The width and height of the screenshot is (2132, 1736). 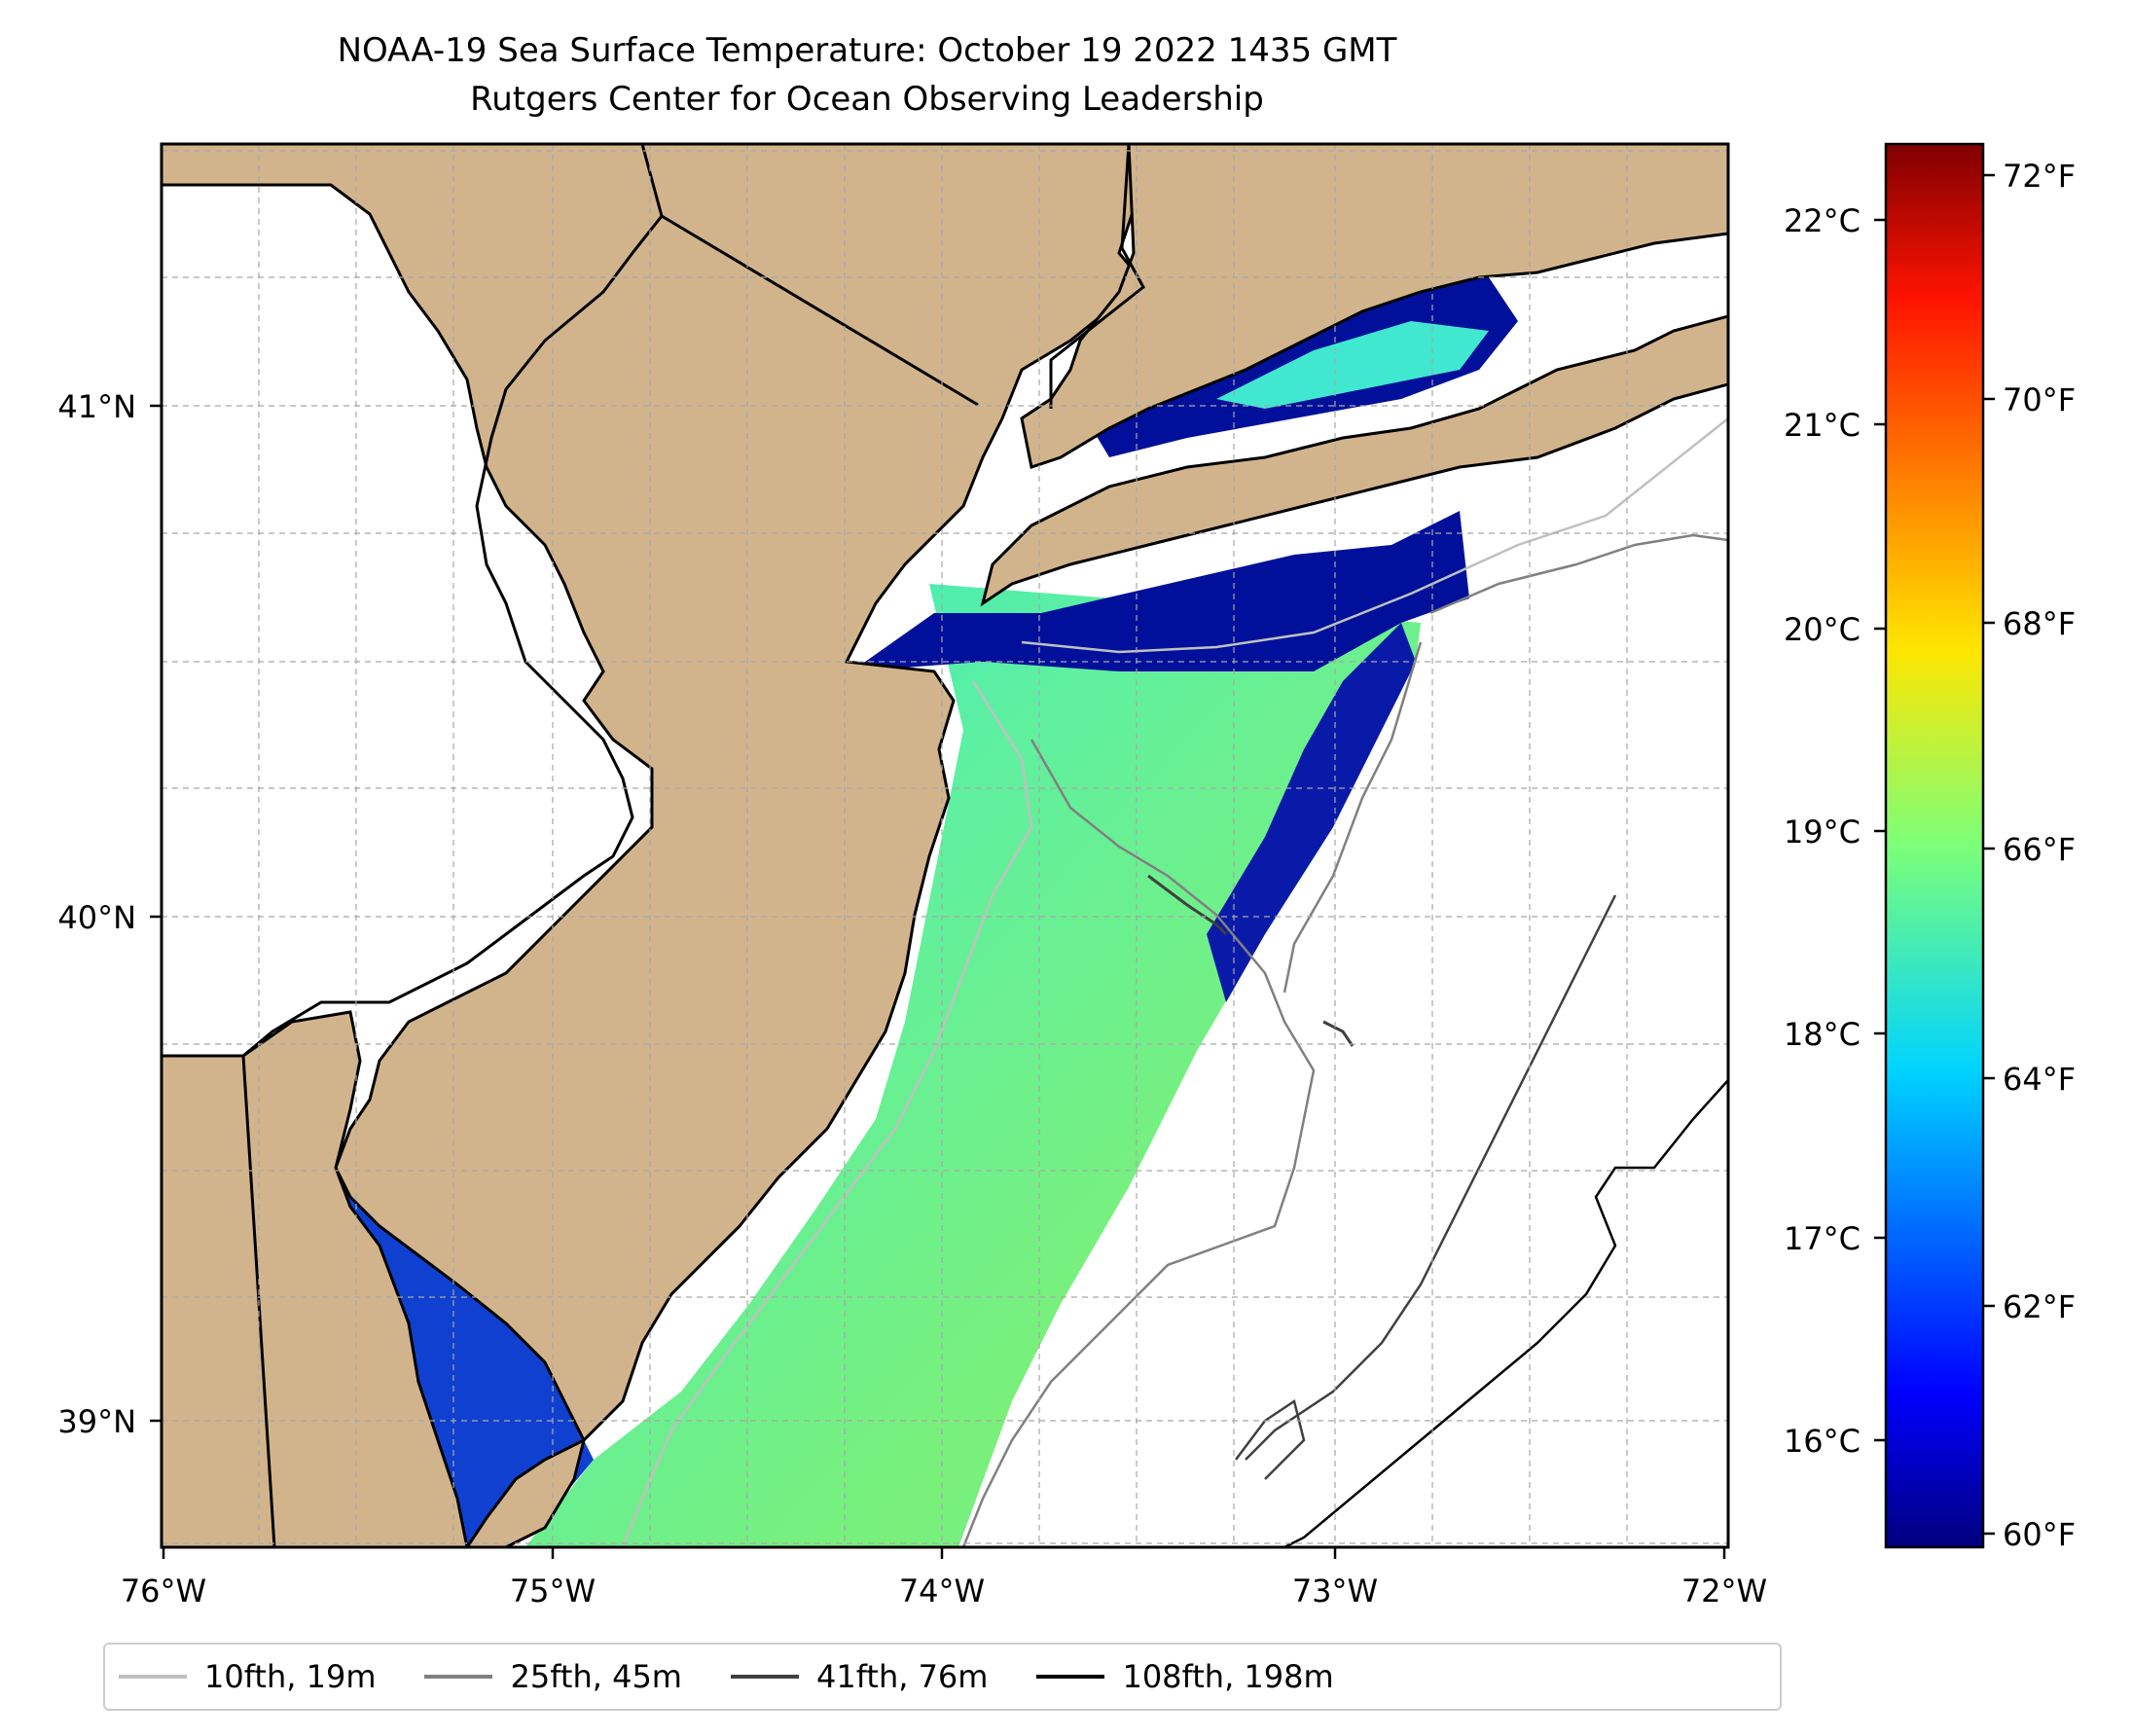 What do you see at coordinates (1228, 1677) in the screenshot?
I see `legend-label: 108fth, 198m` at bounding box center [1228, 1677].